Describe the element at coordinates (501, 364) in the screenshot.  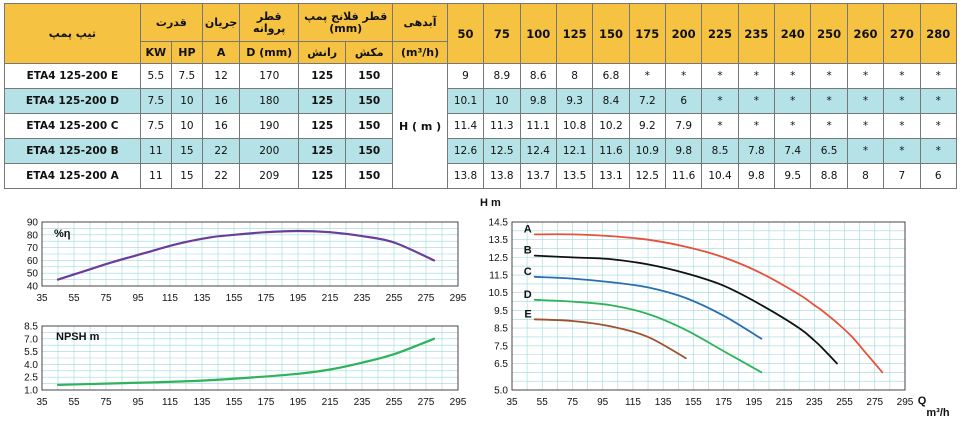
I see `y-tick-label: 6.5` at that location.